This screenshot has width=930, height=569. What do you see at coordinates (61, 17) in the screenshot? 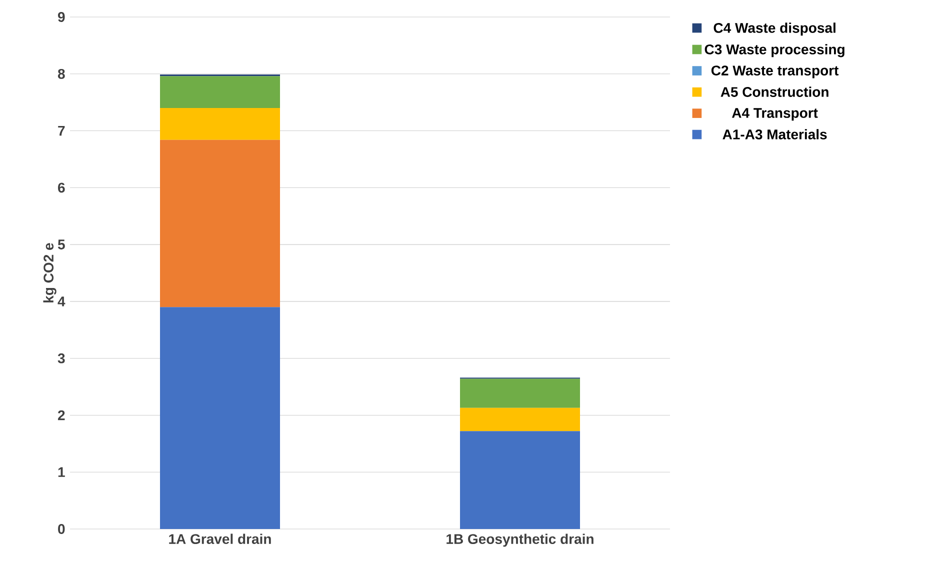
I see `y-tick-label: 9` at bounding box center [61, 17].